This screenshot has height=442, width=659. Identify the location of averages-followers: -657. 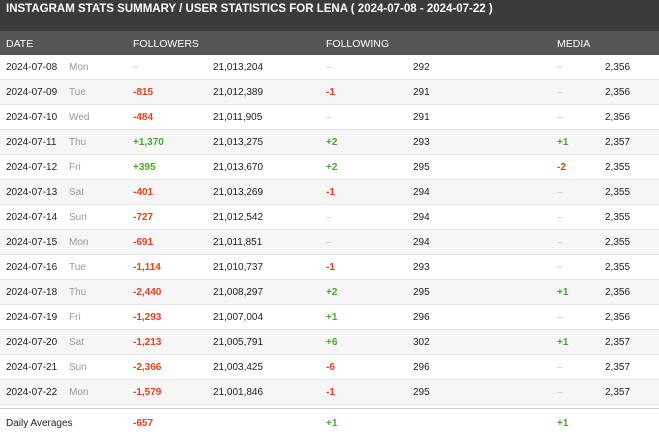
(143, 423).